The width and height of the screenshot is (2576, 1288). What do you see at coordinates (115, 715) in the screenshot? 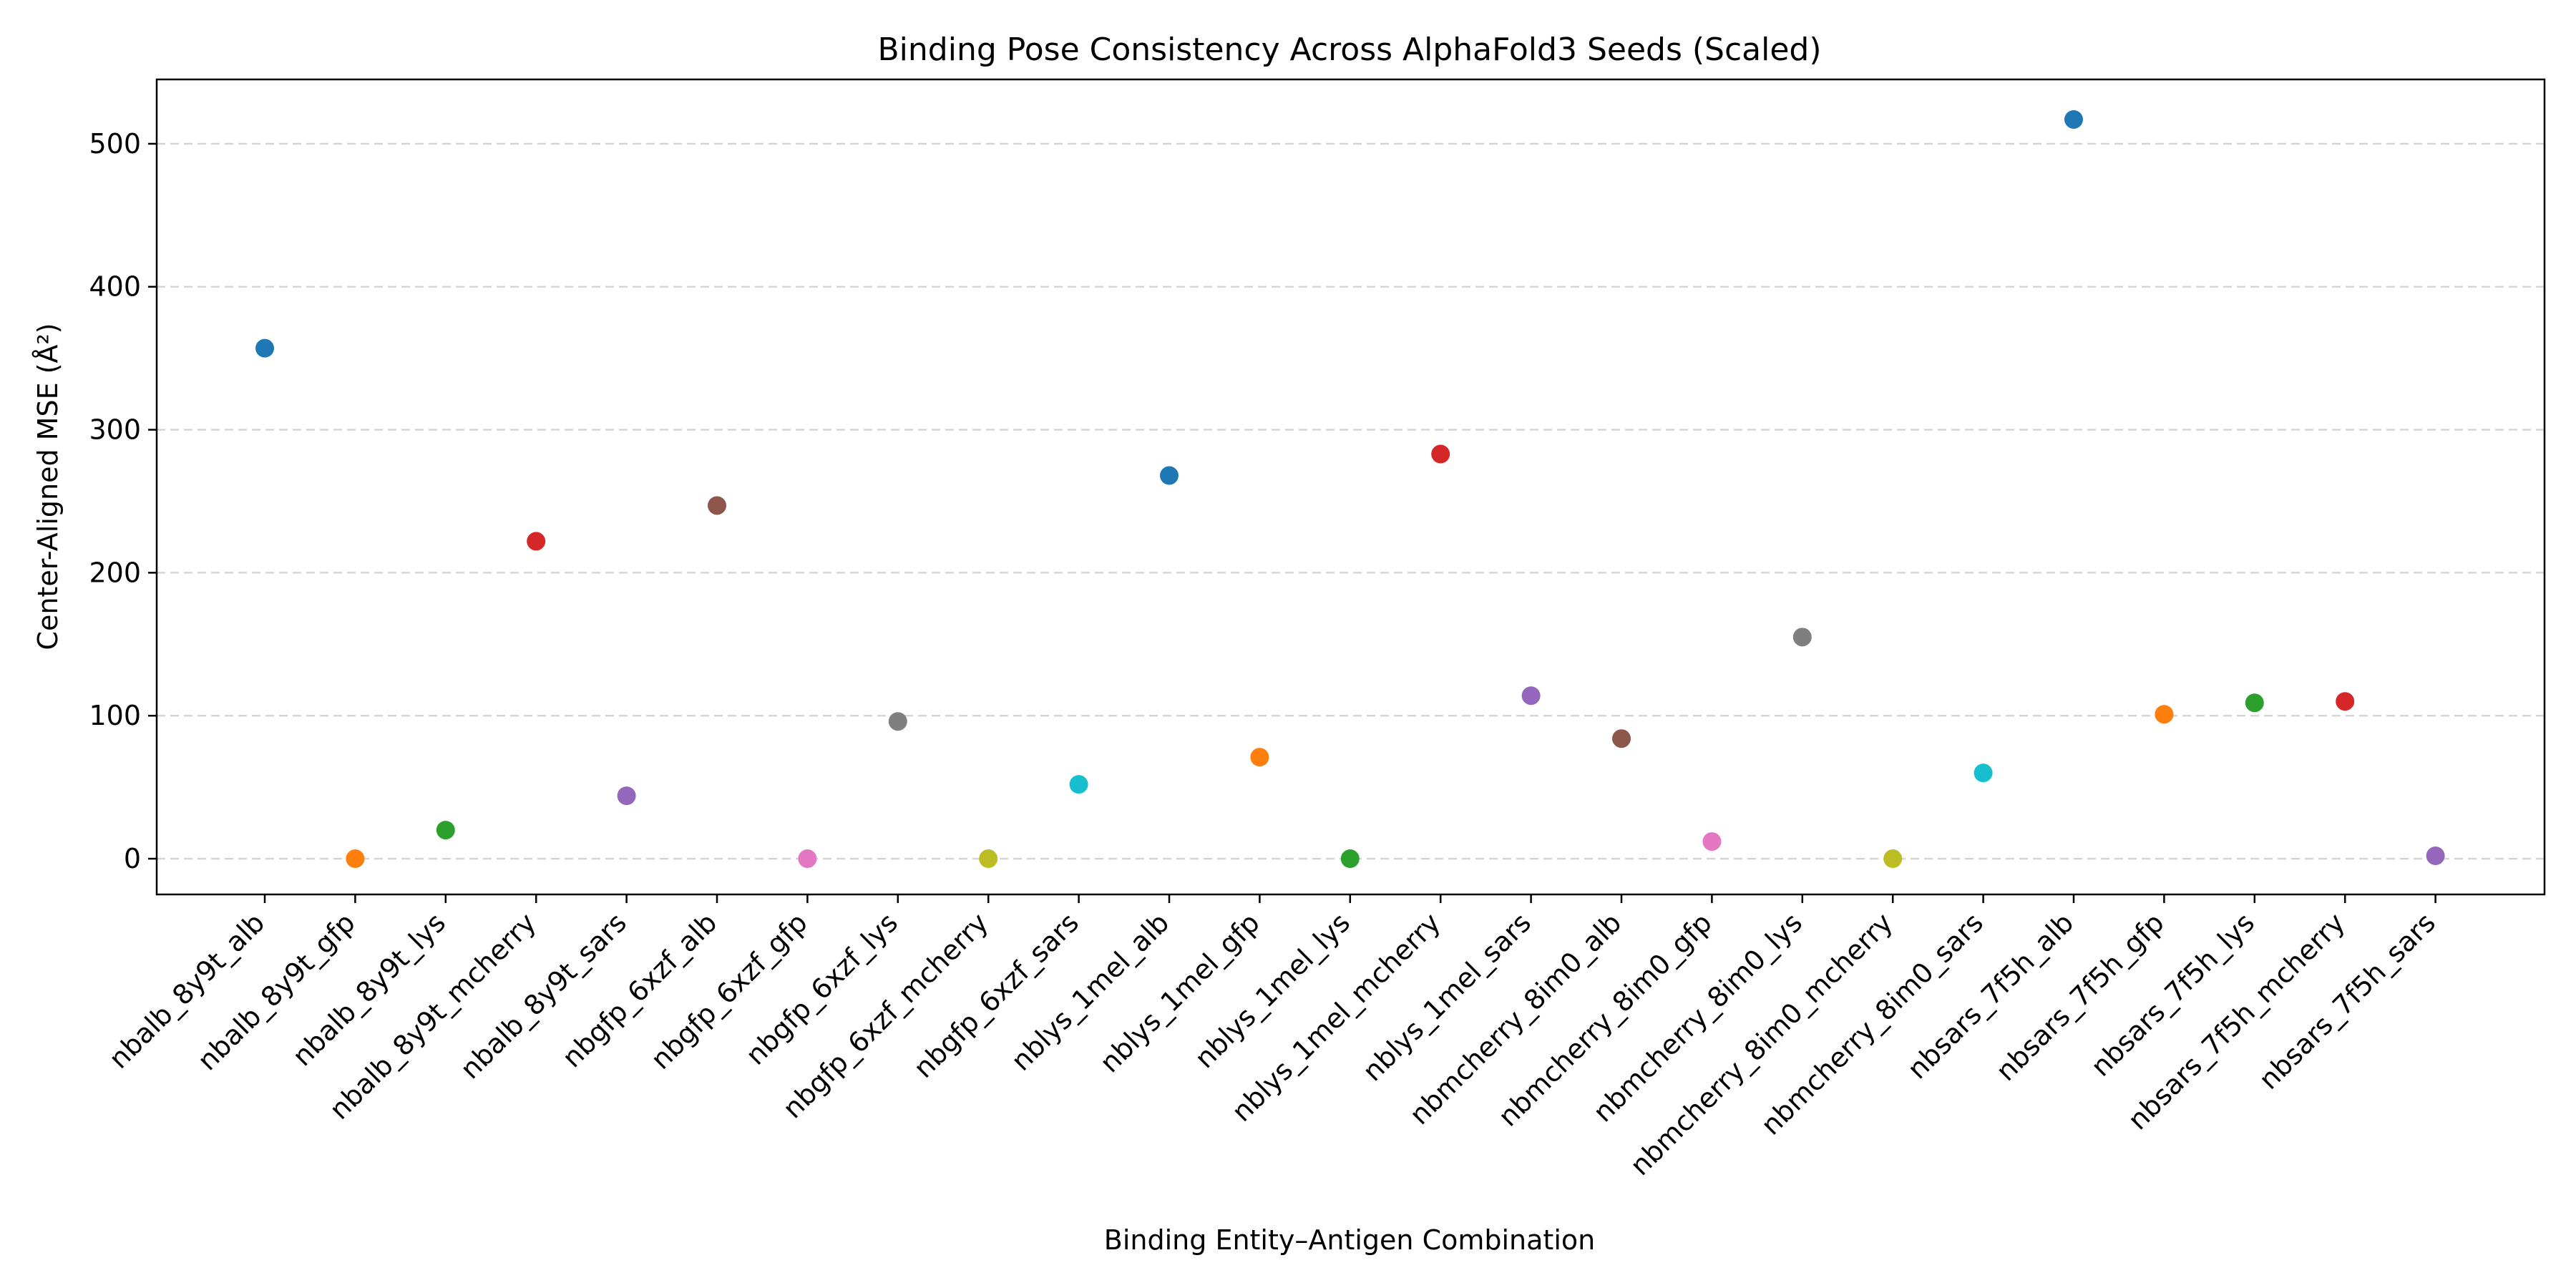
I see `y-tick-label: 100` at bounding box center [115, 715].